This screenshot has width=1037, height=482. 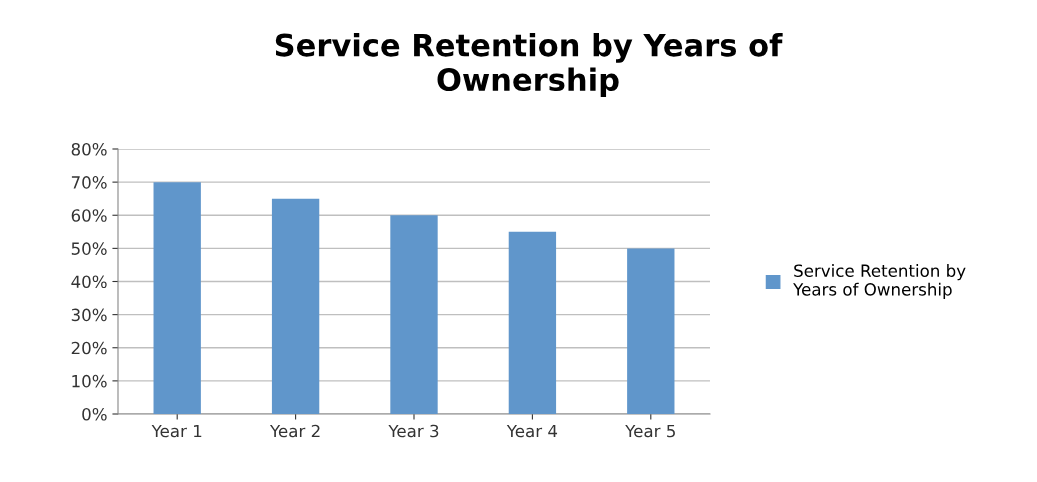 I want to click on y-tick-label: 40%, so click(x=89, y=282).